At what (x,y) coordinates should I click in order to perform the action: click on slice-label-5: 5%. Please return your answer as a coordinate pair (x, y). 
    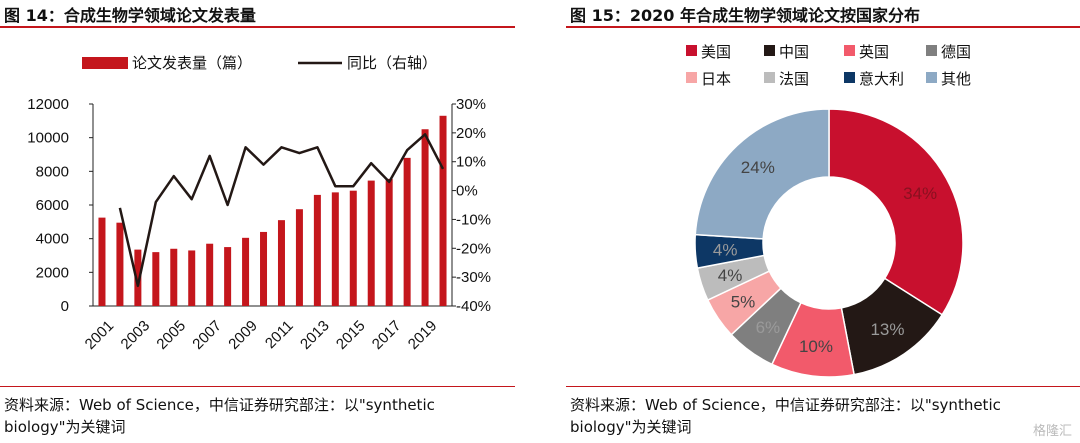
    Looking at the image, I should click on (743, 301).